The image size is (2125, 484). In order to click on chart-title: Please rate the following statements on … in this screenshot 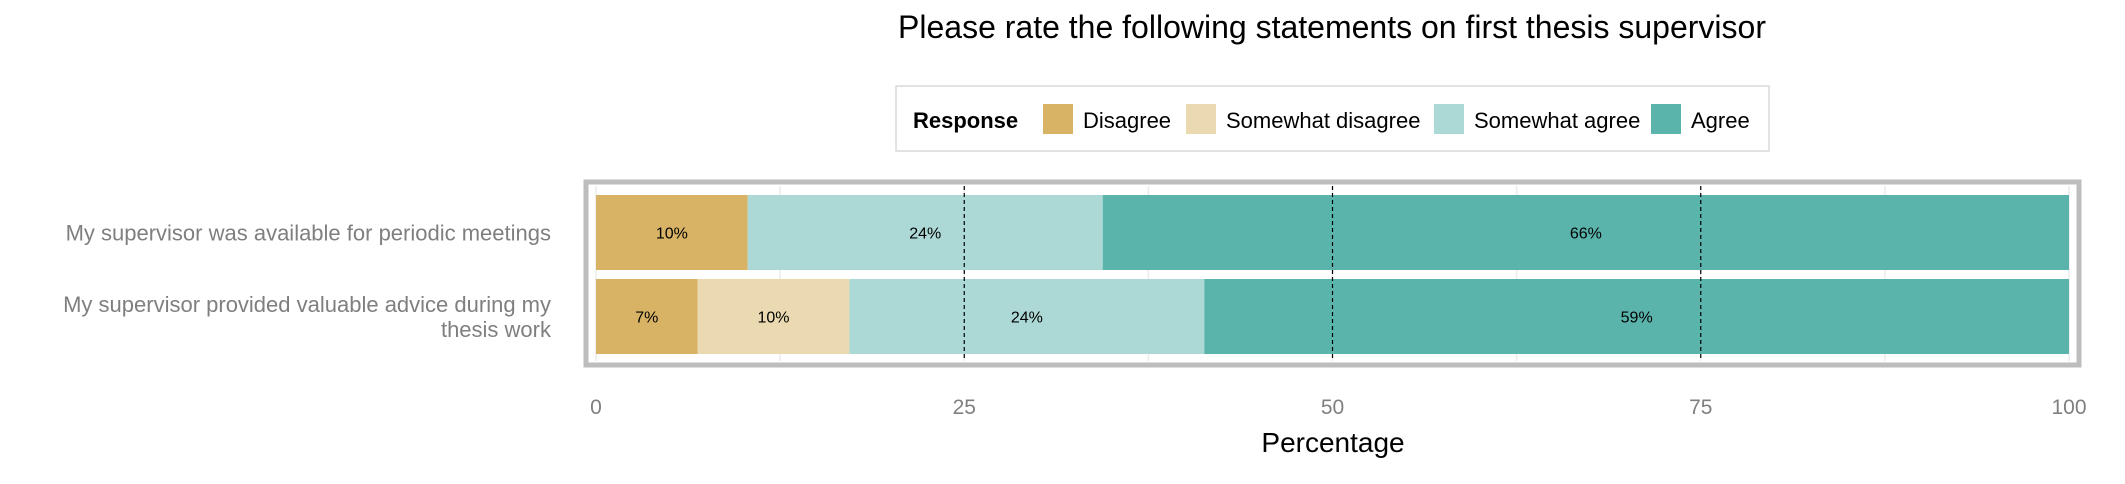, I will do `click(1332, 27)`.